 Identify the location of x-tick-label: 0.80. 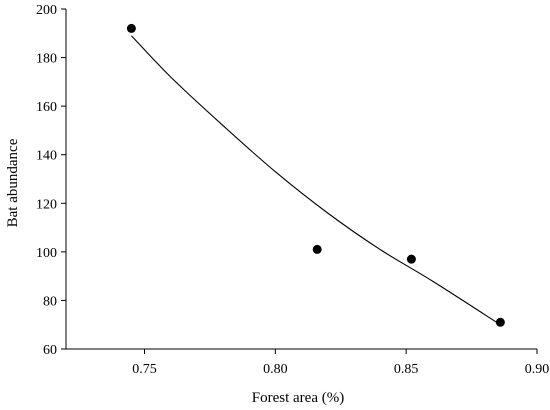
(275, 369).